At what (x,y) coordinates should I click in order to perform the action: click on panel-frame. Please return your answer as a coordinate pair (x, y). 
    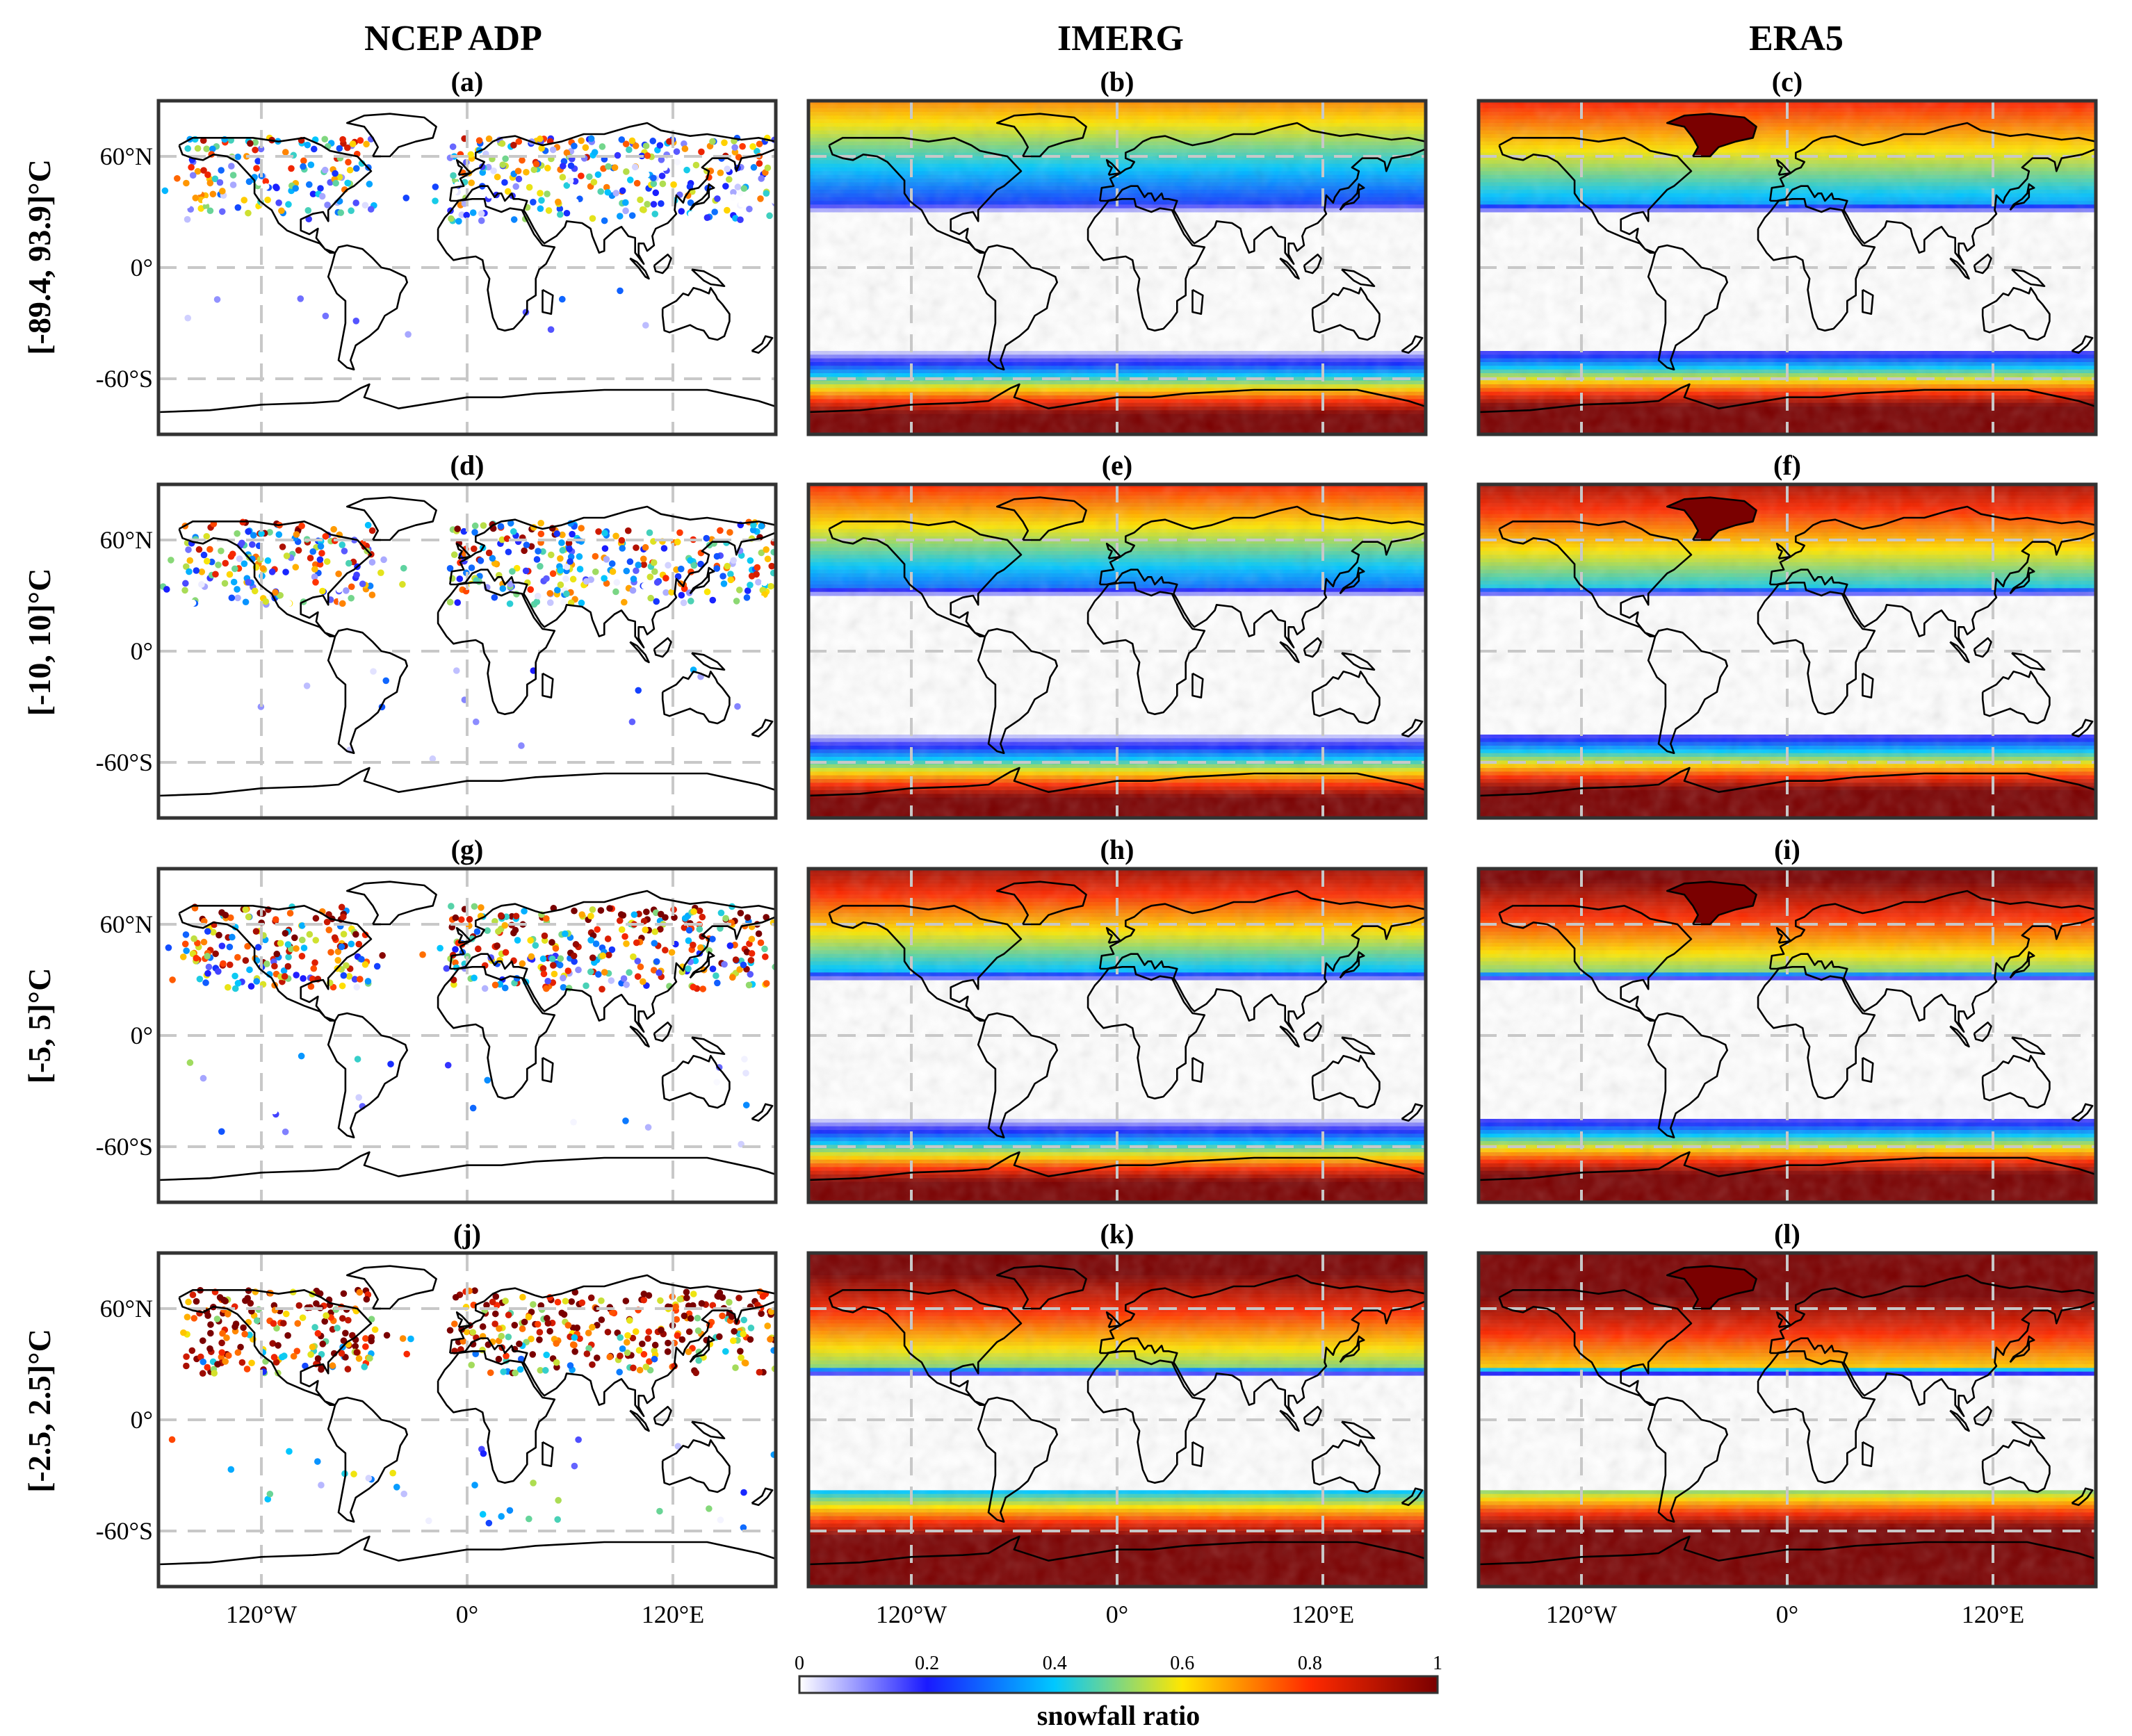
    Looking at the image, I should click on (1117, 1035).